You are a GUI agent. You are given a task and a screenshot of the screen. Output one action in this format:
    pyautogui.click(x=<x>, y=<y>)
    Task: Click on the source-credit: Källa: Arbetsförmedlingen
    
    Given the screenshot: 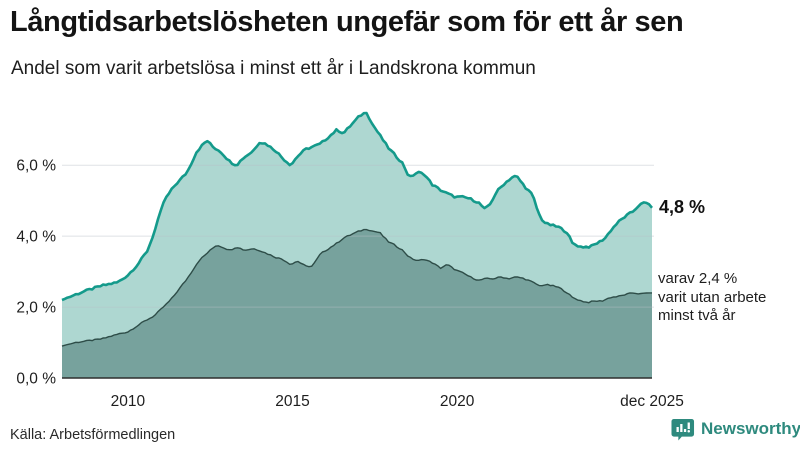 What is the action you would take?
    pyautogui.click(x=93, y=435)
    